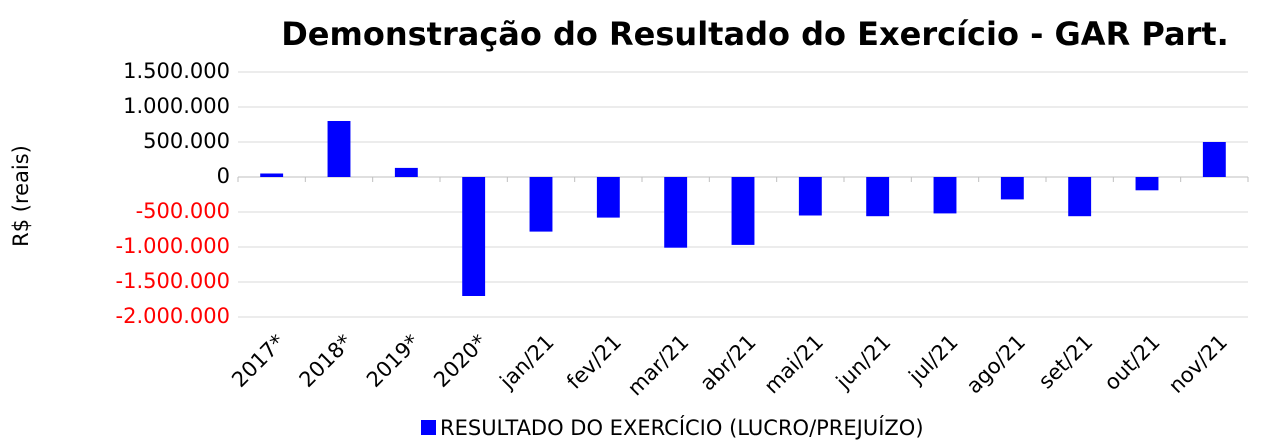 This screenshot has height=443, width=1268. What do you see at coordinates (326, 361) in the screenshot?
I see `x-tick-label: 2018*` at bounding box center [326, 361].